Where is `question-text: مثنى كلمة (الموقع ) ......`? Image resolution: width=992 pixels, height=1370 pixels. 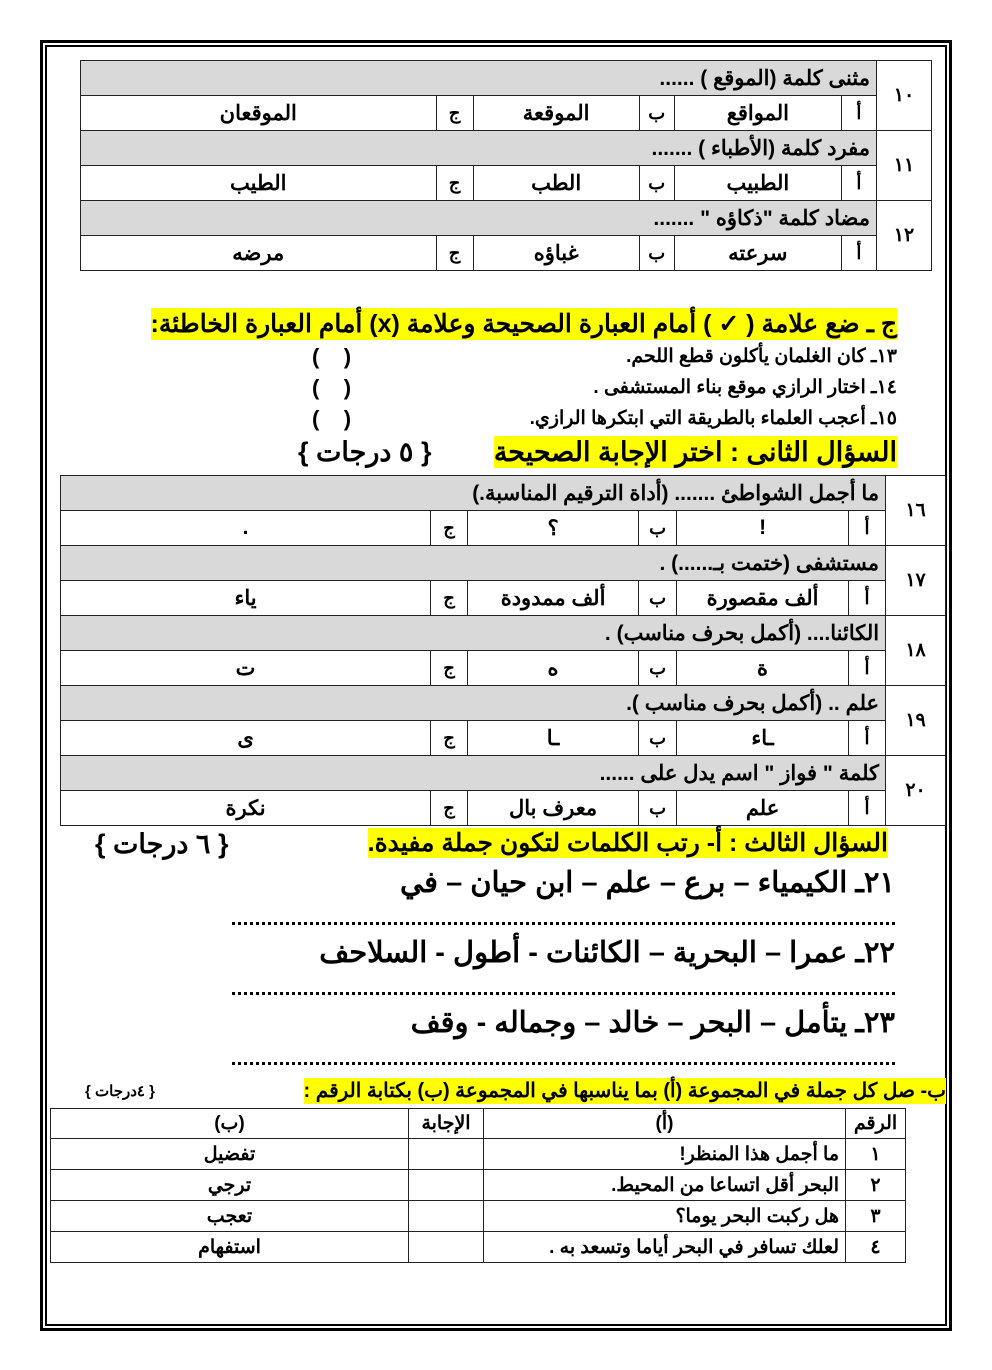 question-text: مثنى كلمة (الموقع ) ...... is located at coordinates (478, 78).